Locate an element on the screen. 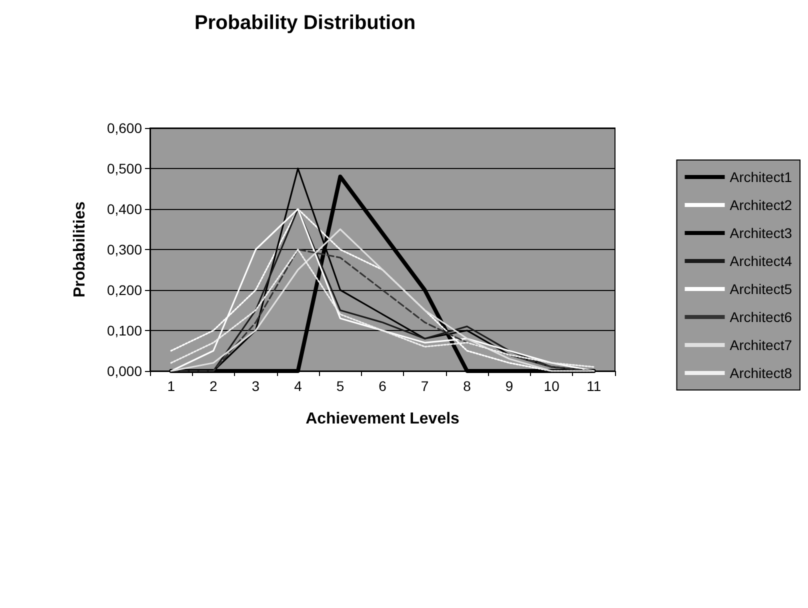  y-tick-label: 0,500 is located at coordinates (124, 168).